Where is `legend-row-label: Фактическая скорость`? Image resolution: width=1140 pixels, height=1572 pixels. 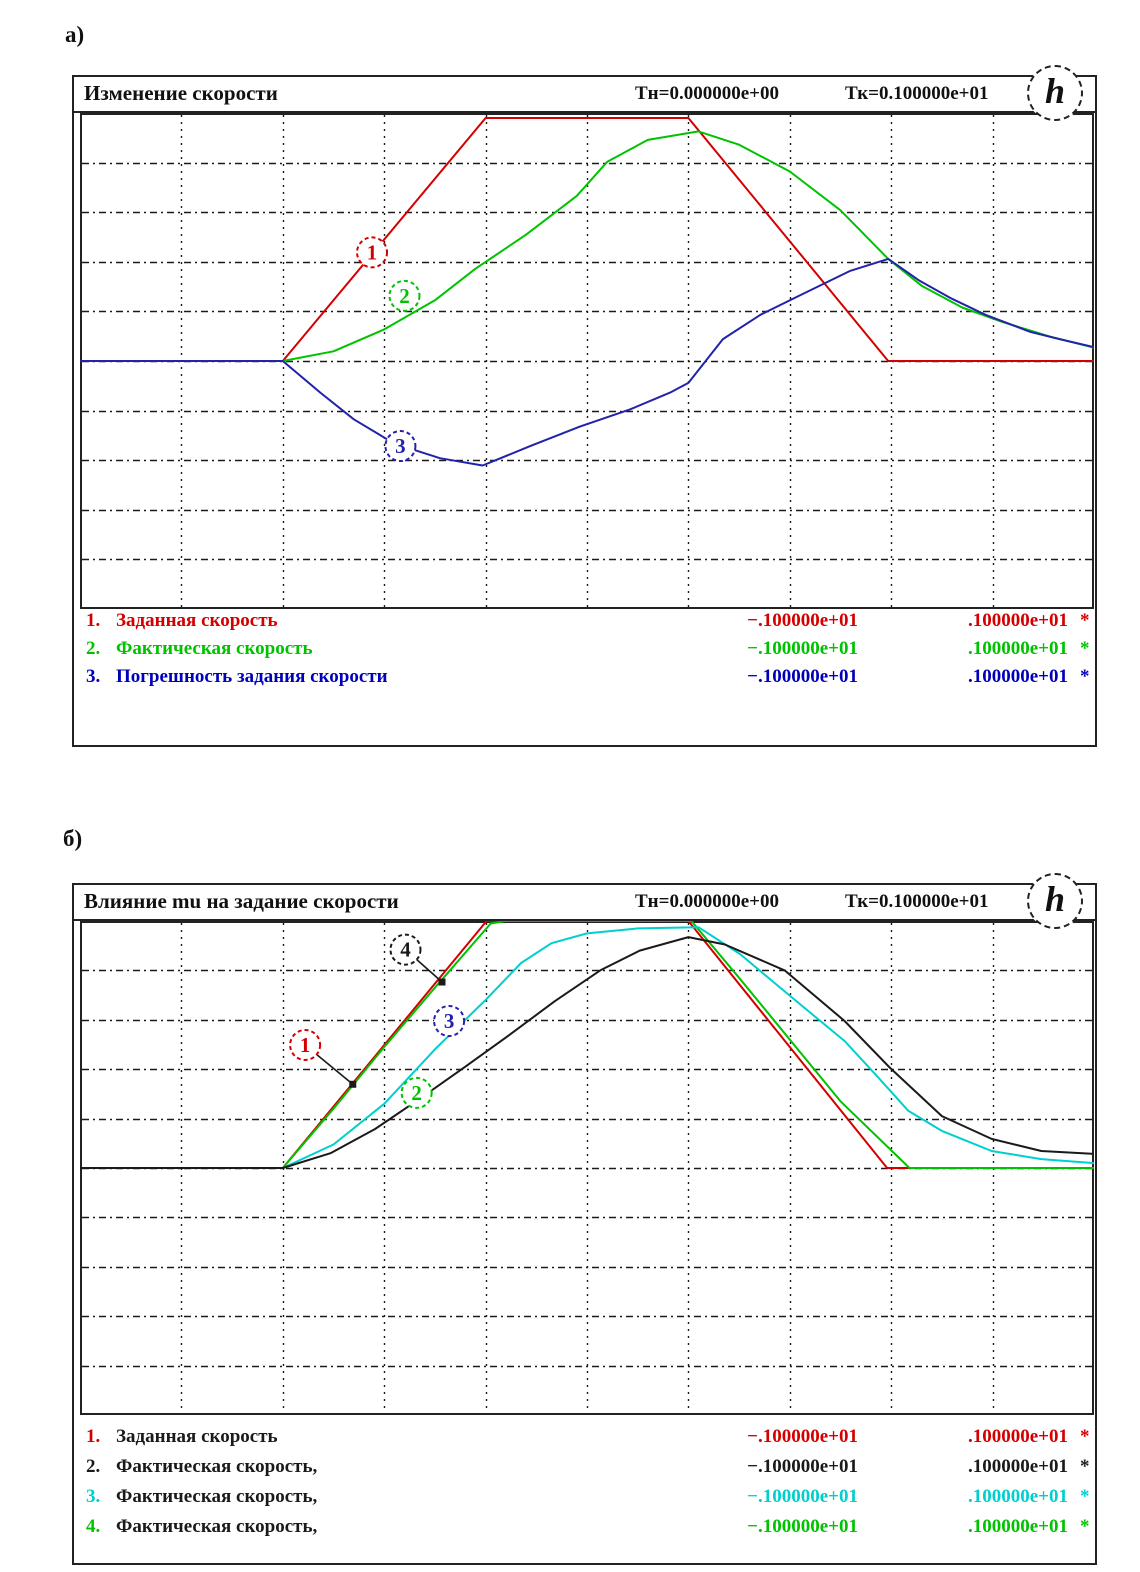
legend-row-label: Фактическая скорость is located at coordinates (214, 648).